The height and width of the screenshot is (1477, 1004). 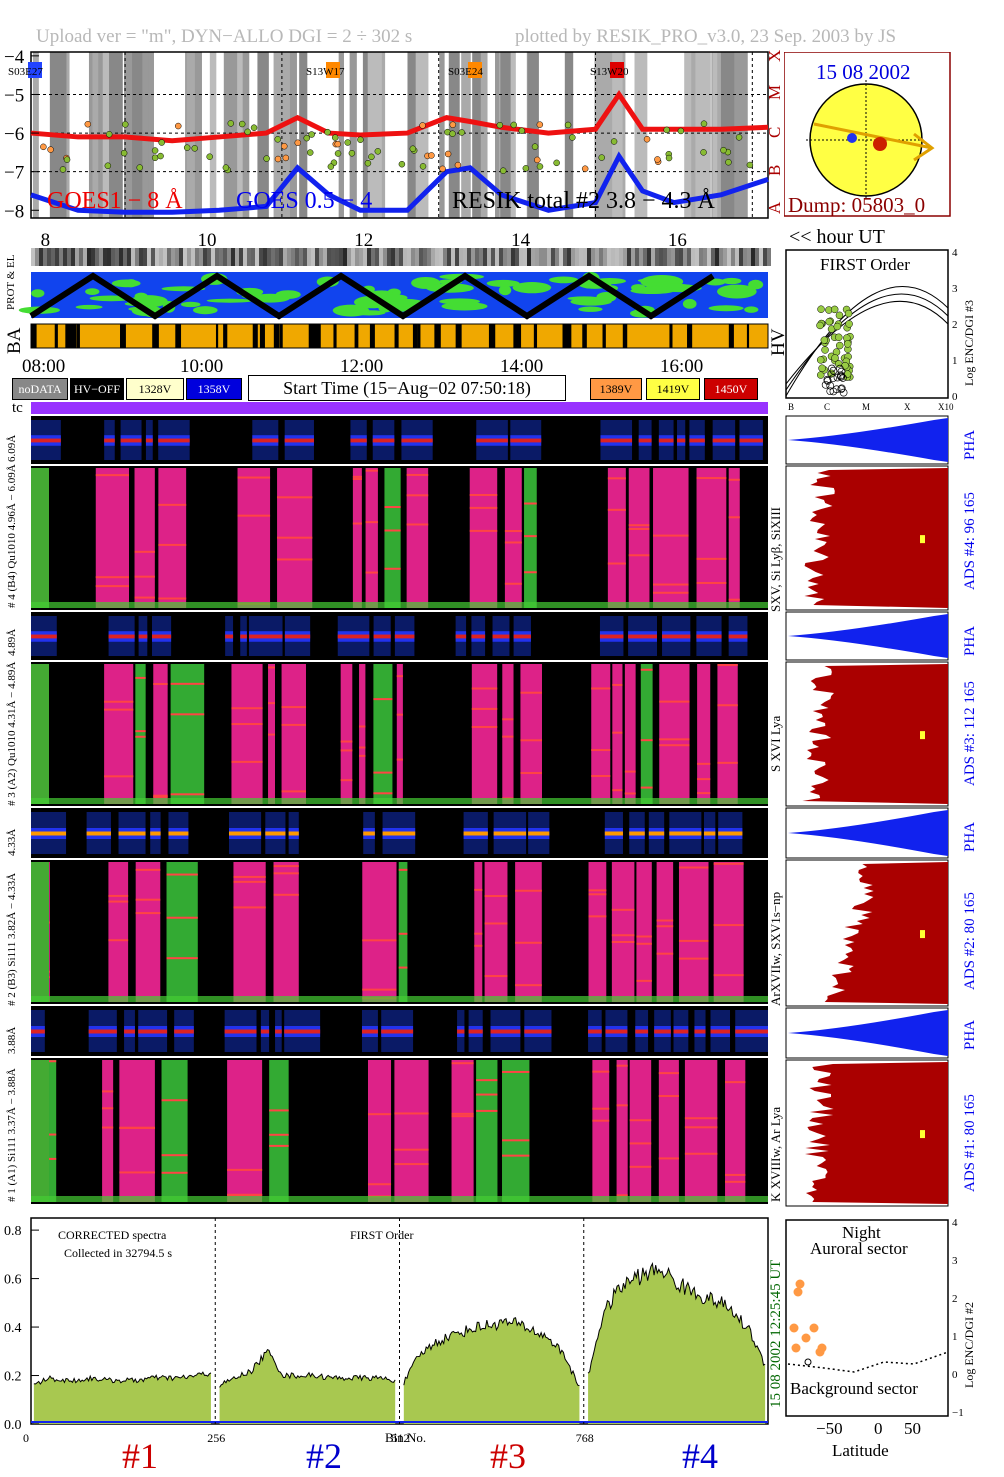 I want to click on goes-bg-stripe, so click(x=641, y=135).